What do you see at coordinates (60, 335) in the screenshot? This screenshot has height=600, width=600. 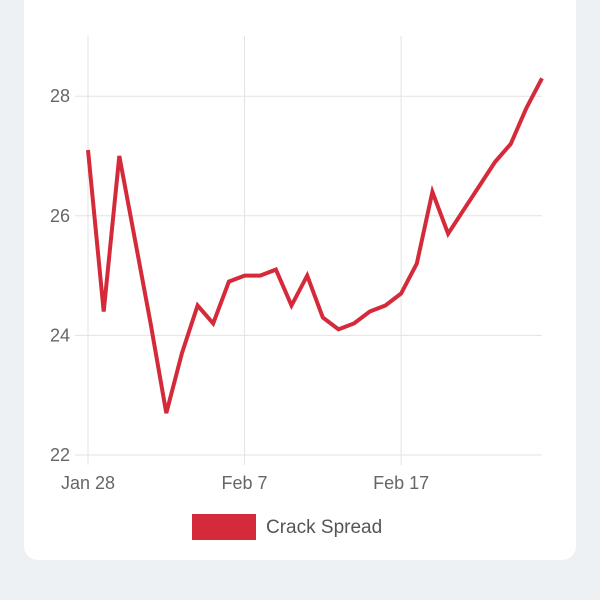 I see `y-tick-label: 24` at bounding box center [60, 335].